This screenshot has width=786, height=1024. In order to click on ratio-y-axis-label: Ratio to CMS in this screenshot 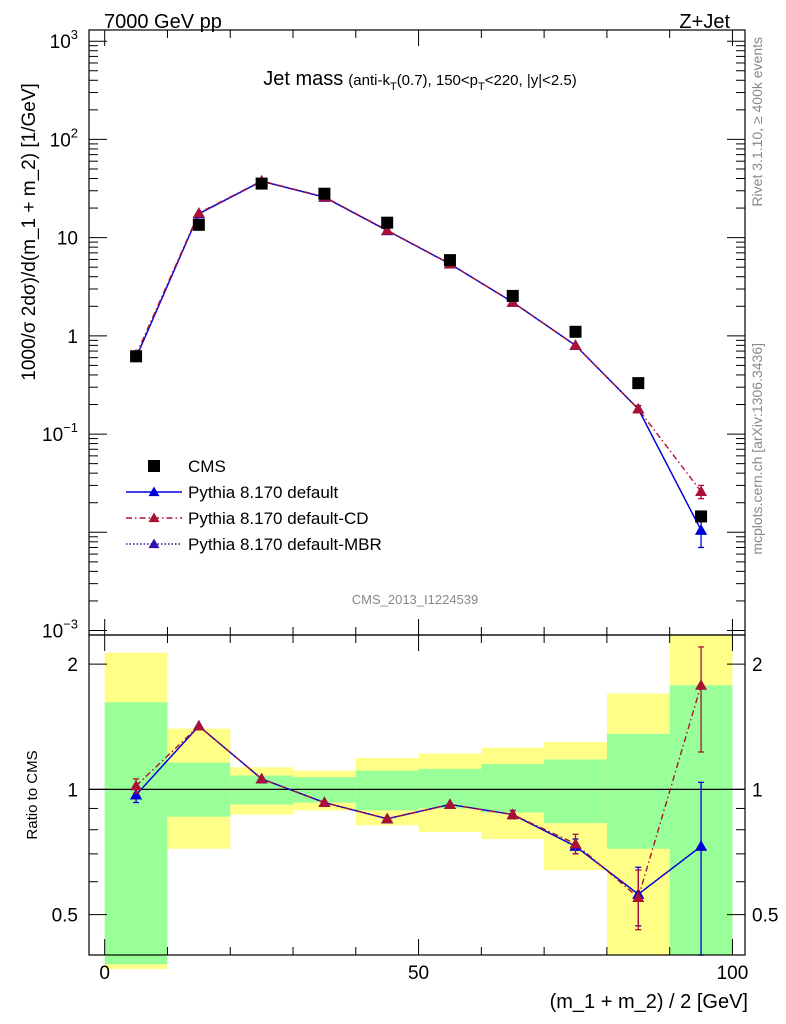, I will do `click(32, 794)`.